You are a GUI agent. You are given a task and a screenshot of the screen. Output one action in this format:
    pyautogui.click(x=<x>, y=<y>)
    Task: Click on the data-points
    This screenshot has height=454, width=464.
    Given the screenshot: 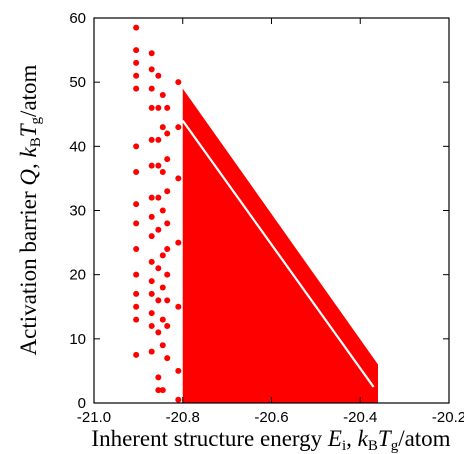 What is the action you would take?
    pyautogui.click(x=157, y=213)
    